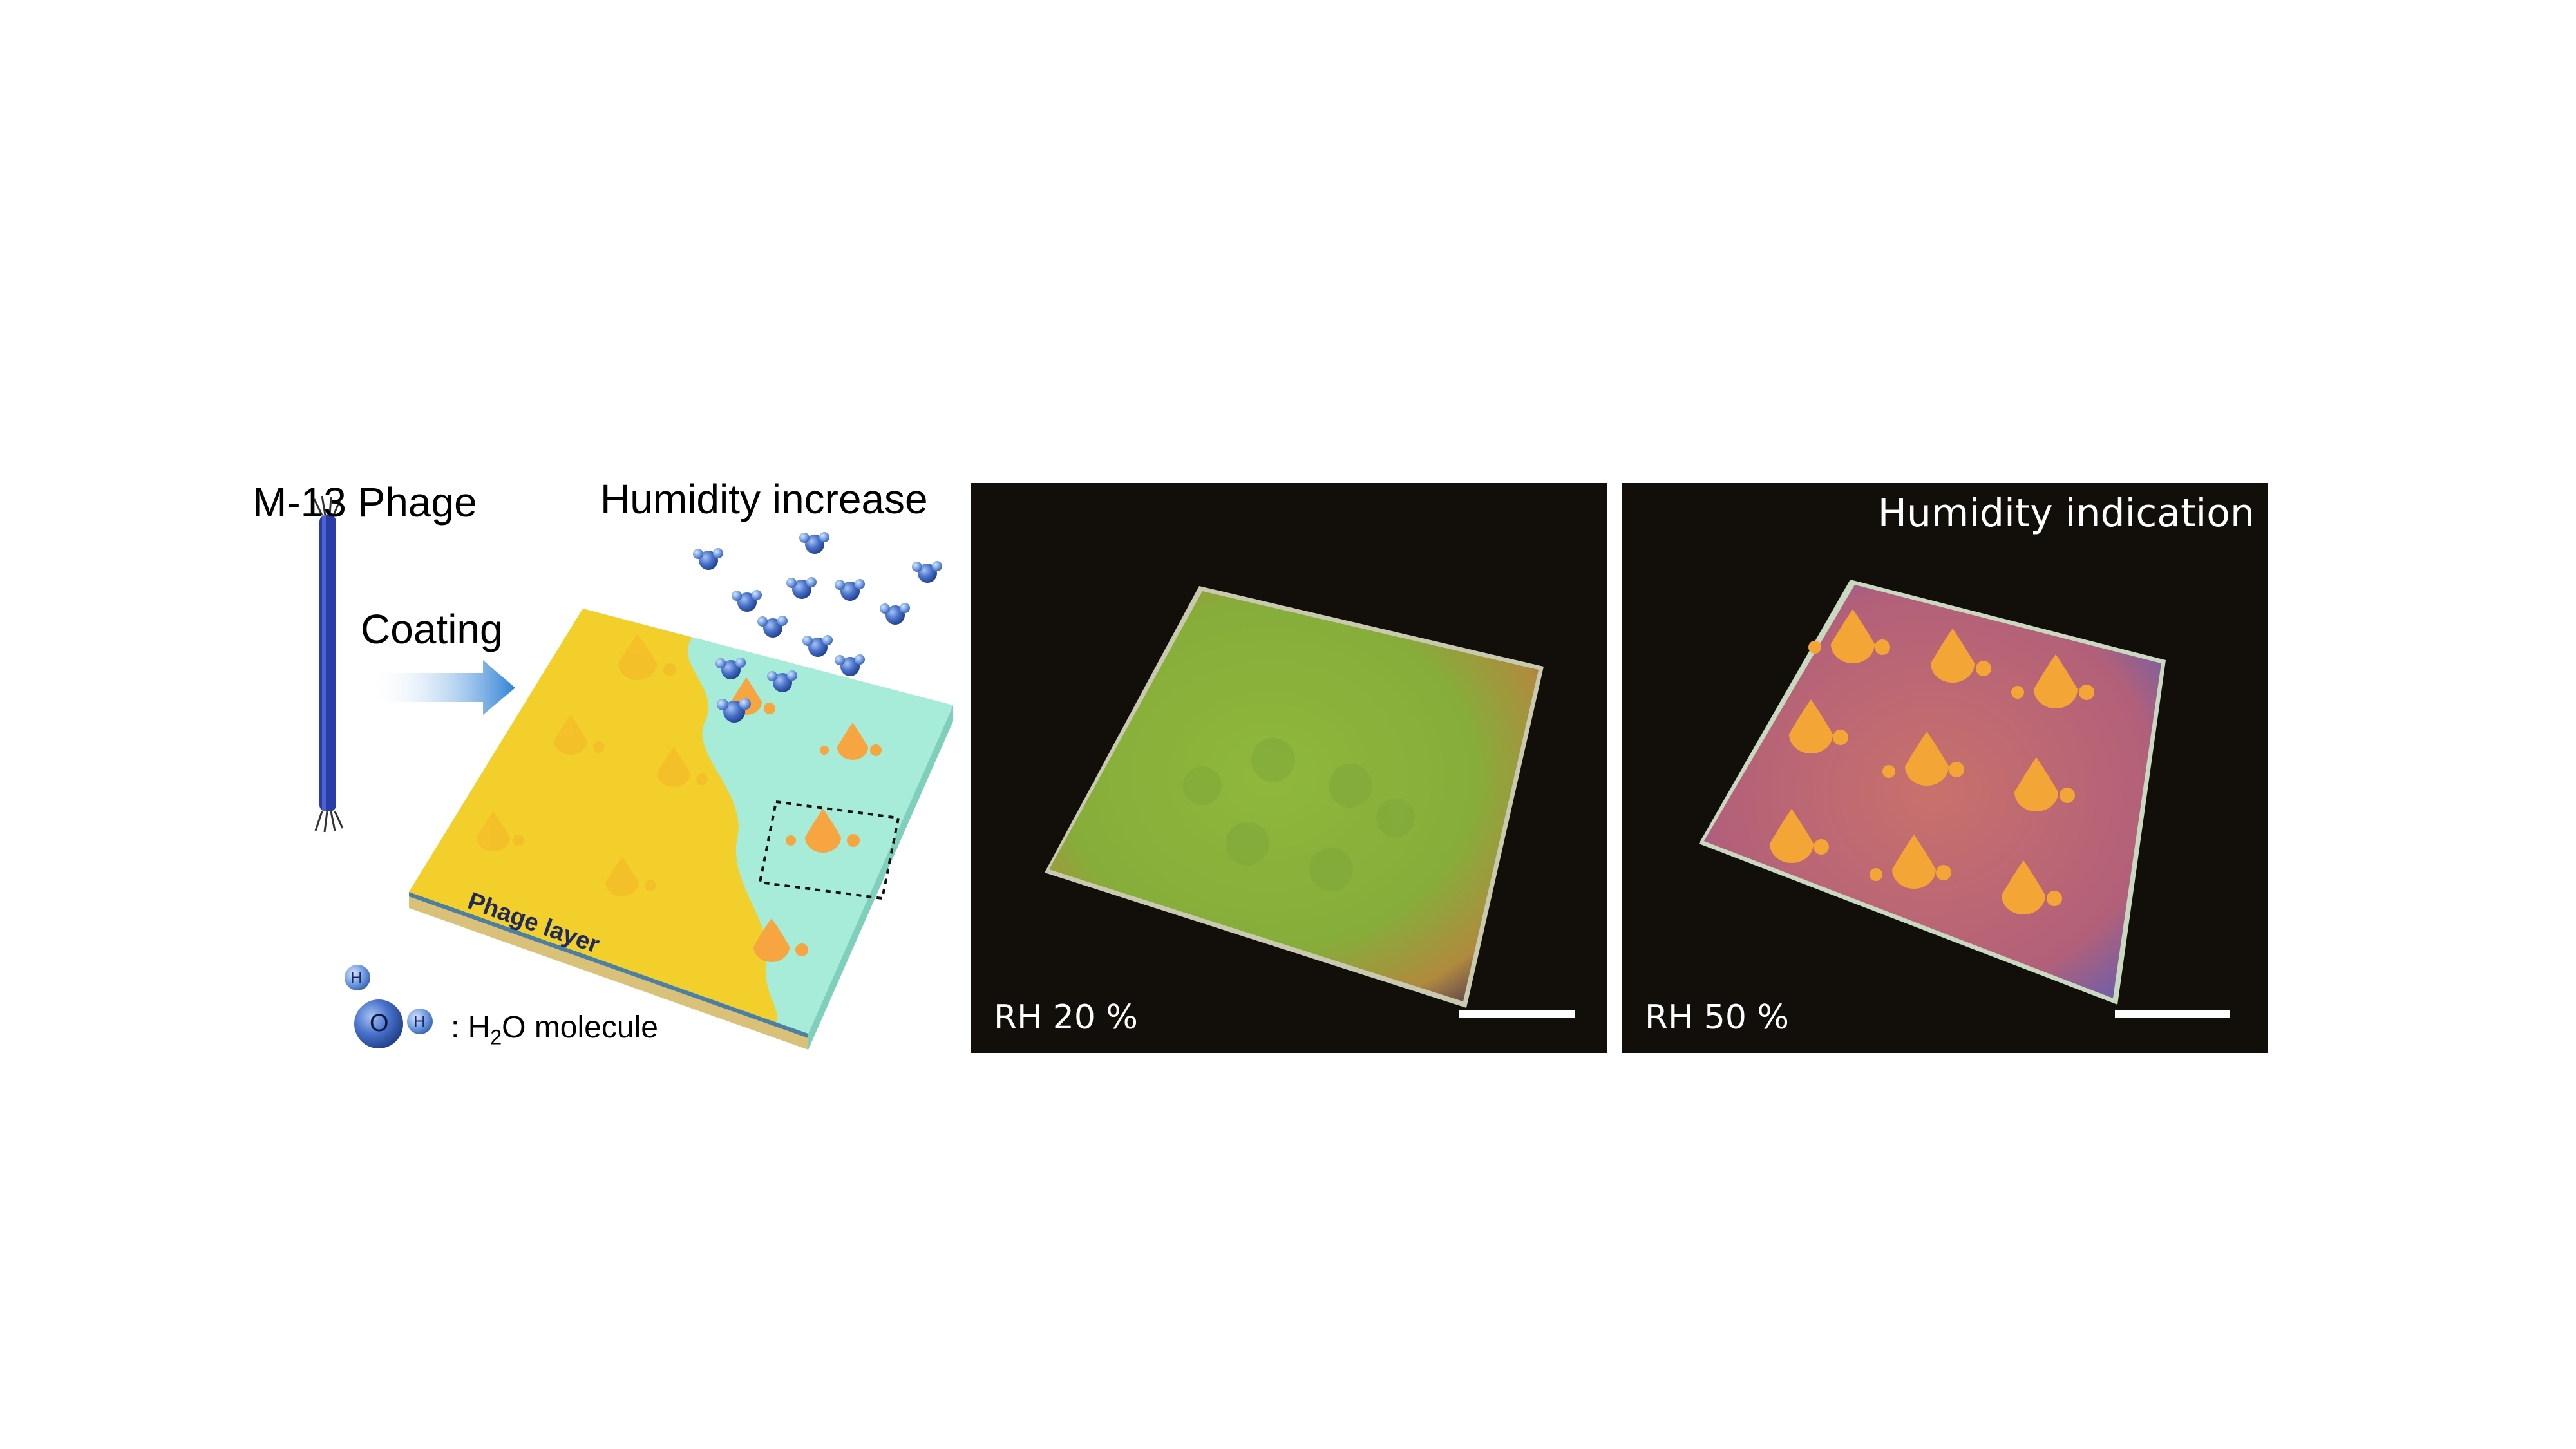 The height and width of the screenshot is (1449, 2576). I want to click on film-sample-dry, so click(1294, 797).